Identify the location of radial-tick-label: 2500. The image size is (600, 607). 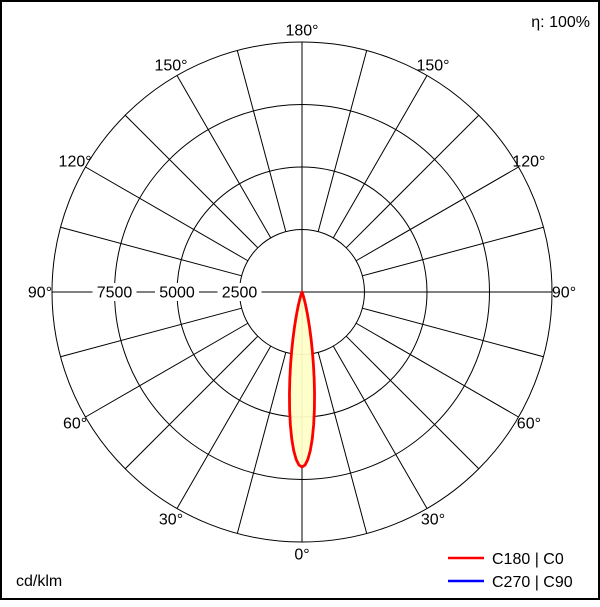
(240, 293).